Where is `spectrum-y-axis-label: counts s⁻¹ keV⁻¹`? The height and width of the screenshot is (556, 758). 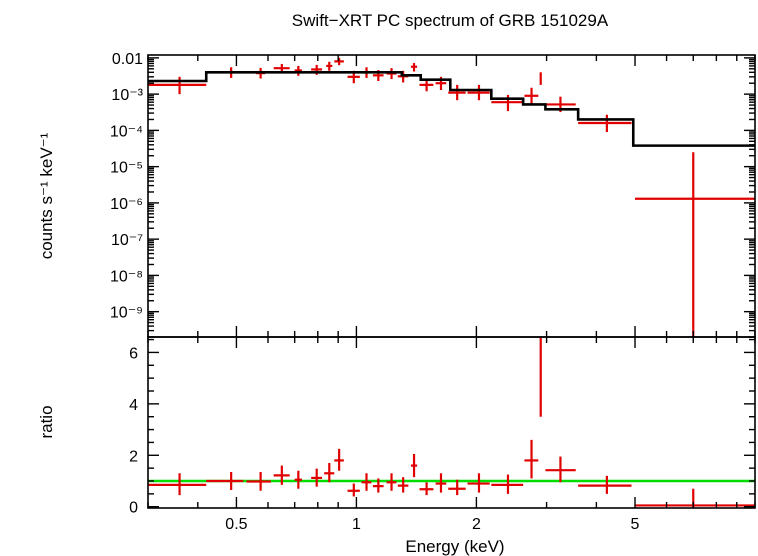
spectrum-y-axis-label: counts s⁻¹ keV⁻¹ is located at coordinates (46, 195).